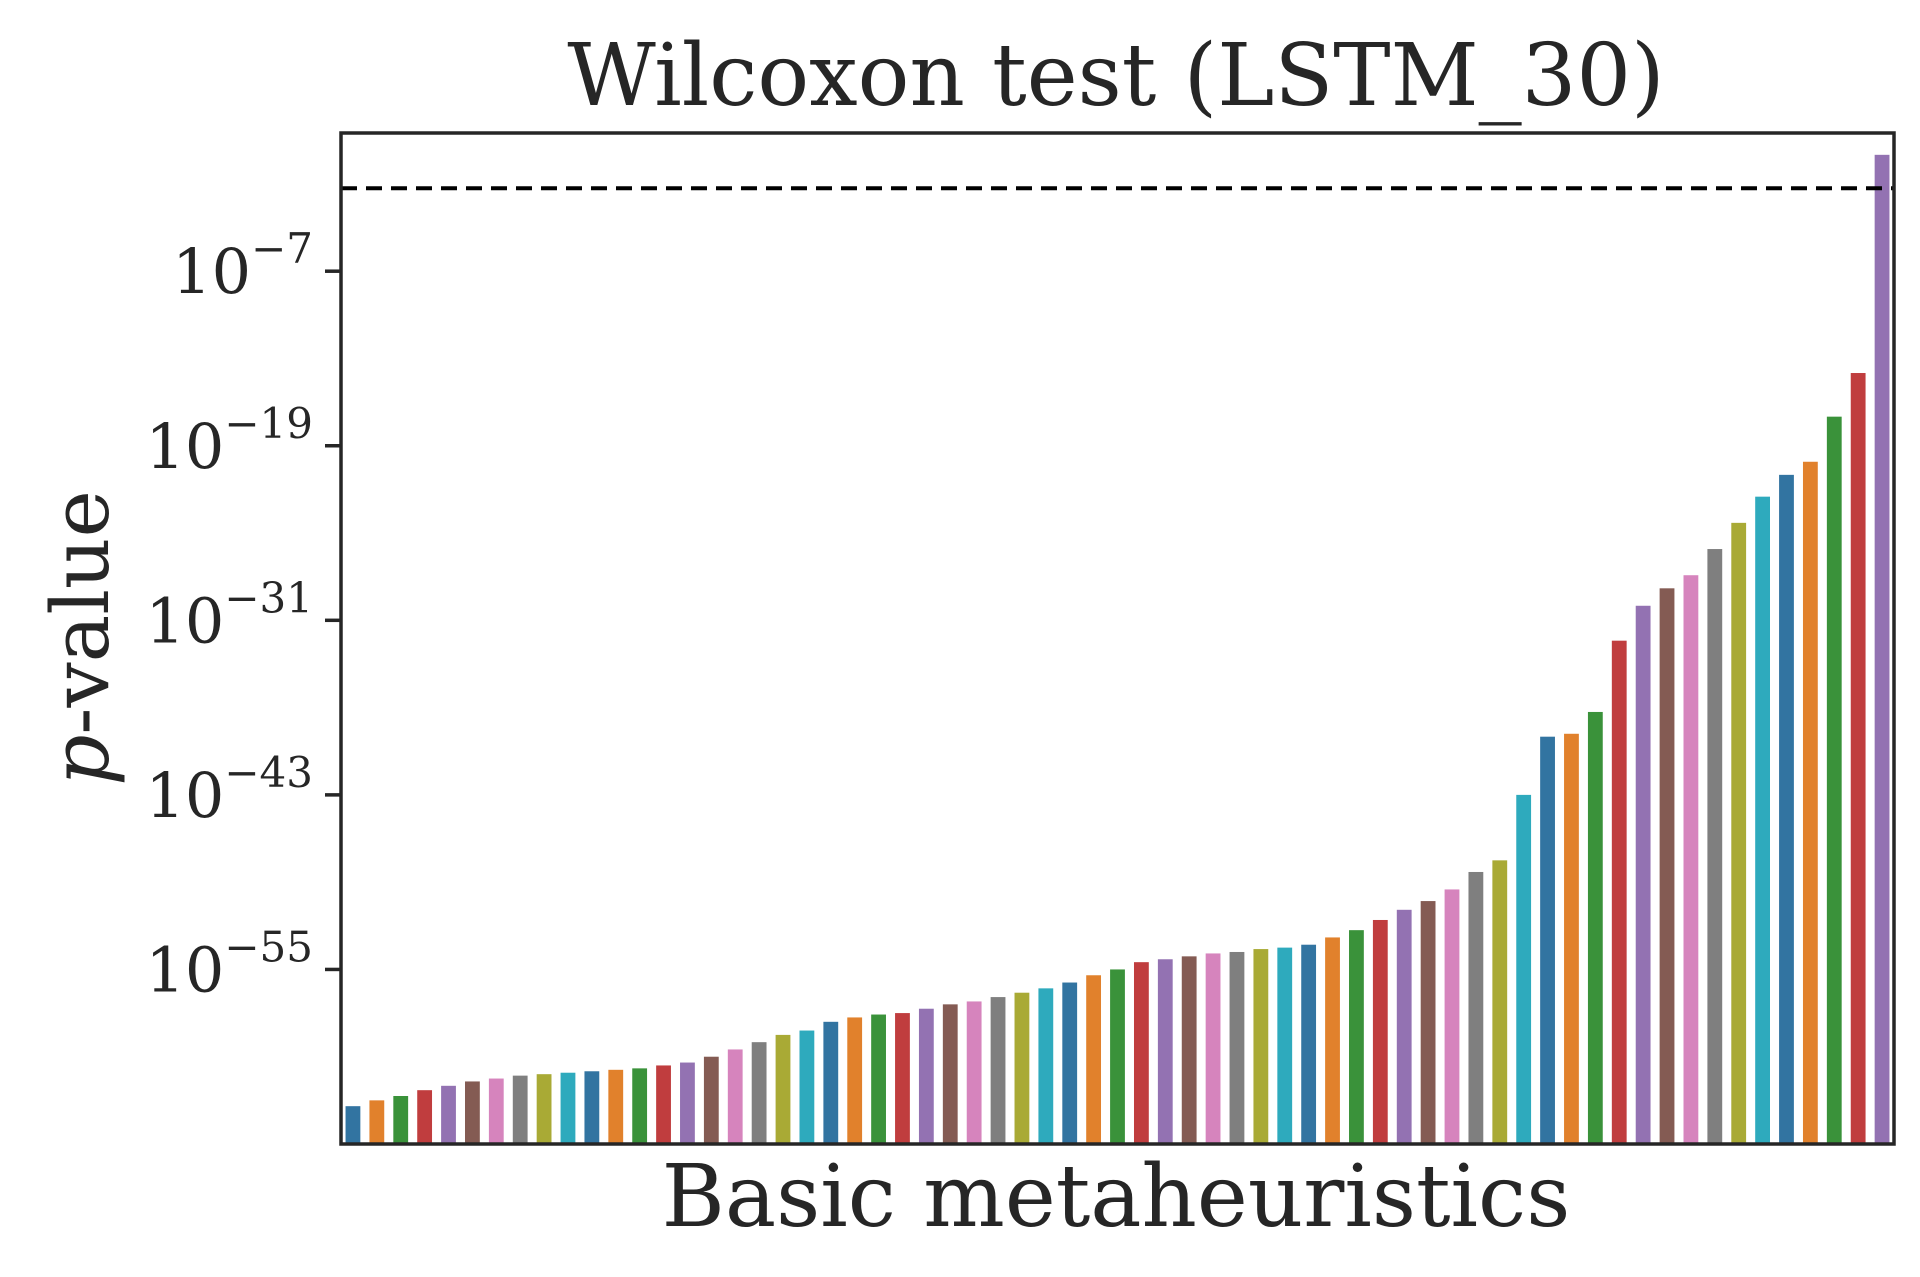  I want to click on chart-title: Wilcoxon test (LSTM_30), so click(1115, 76).